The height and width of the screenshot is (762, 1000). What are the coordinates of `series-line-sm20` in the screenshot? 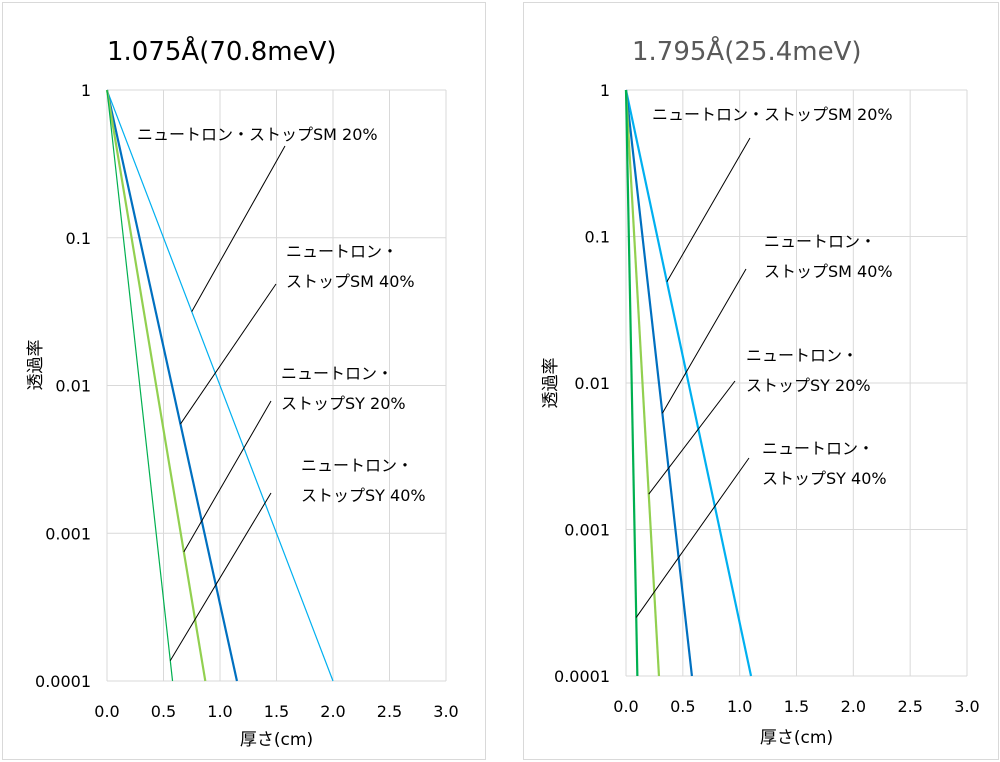 It's located at (688, 383).